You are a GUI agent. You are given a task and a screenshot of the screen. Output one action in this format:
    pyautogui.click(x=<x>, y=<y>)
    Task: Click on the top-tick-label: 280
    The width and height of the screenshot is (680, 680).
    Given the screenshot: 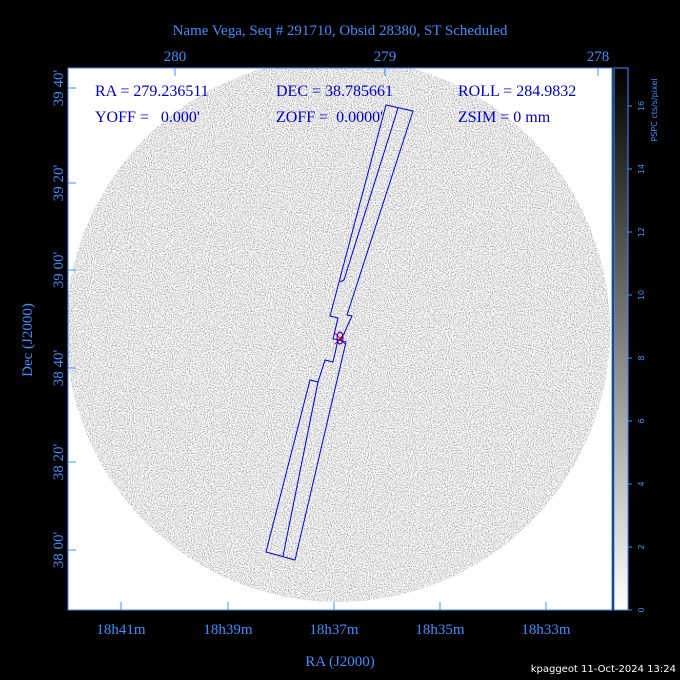 What is the action you would take?
    pyautogui.click(x=175, y=57)
    